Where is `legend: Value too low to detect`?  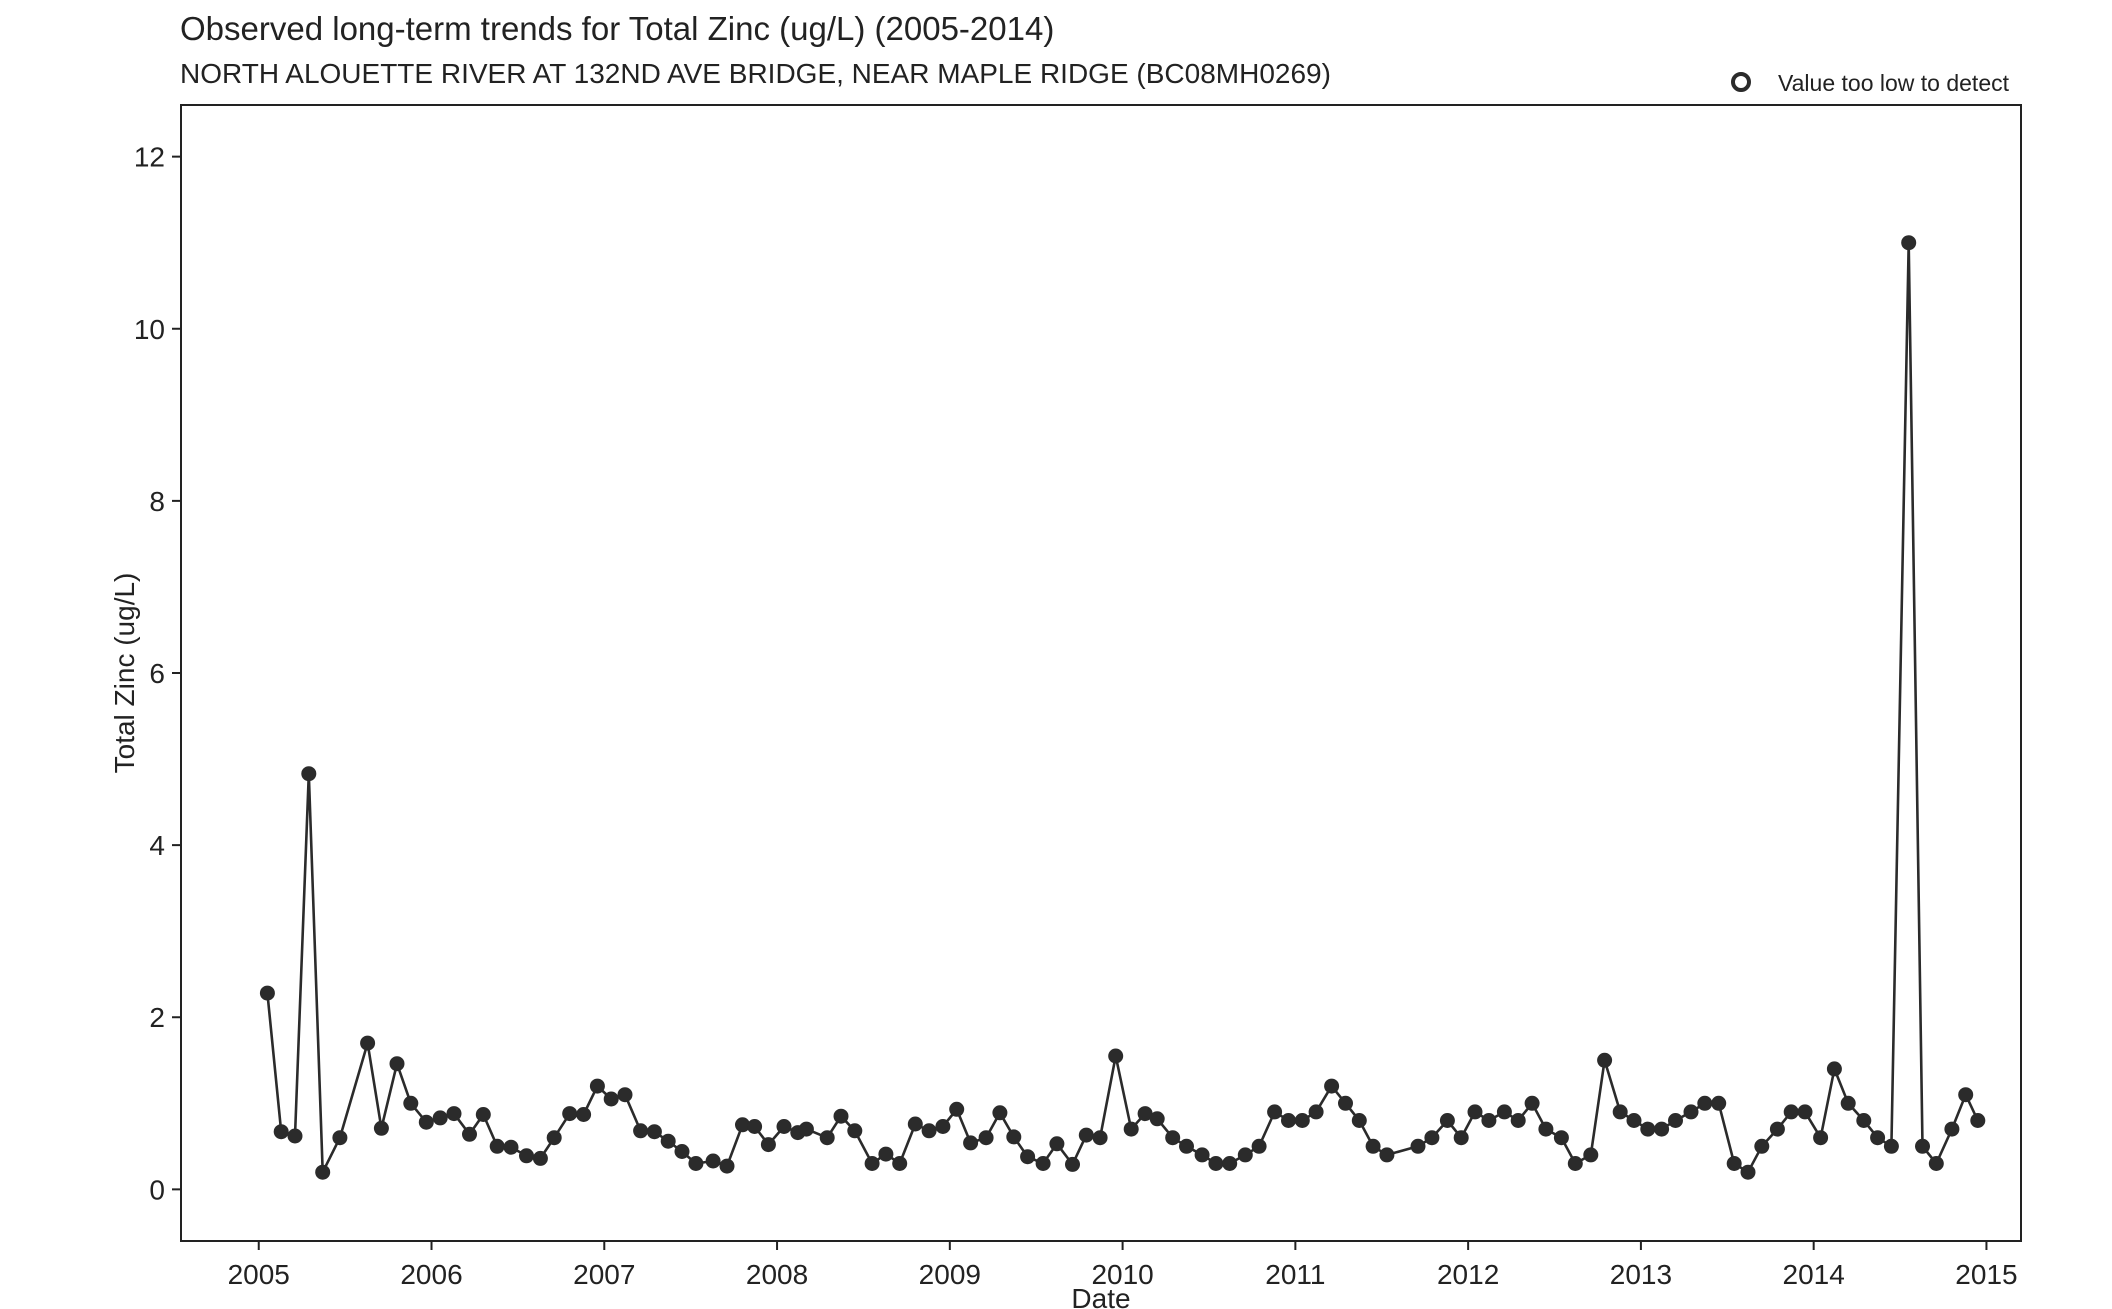
legend: Value too low to detect is located at coordinates (1870, 83).